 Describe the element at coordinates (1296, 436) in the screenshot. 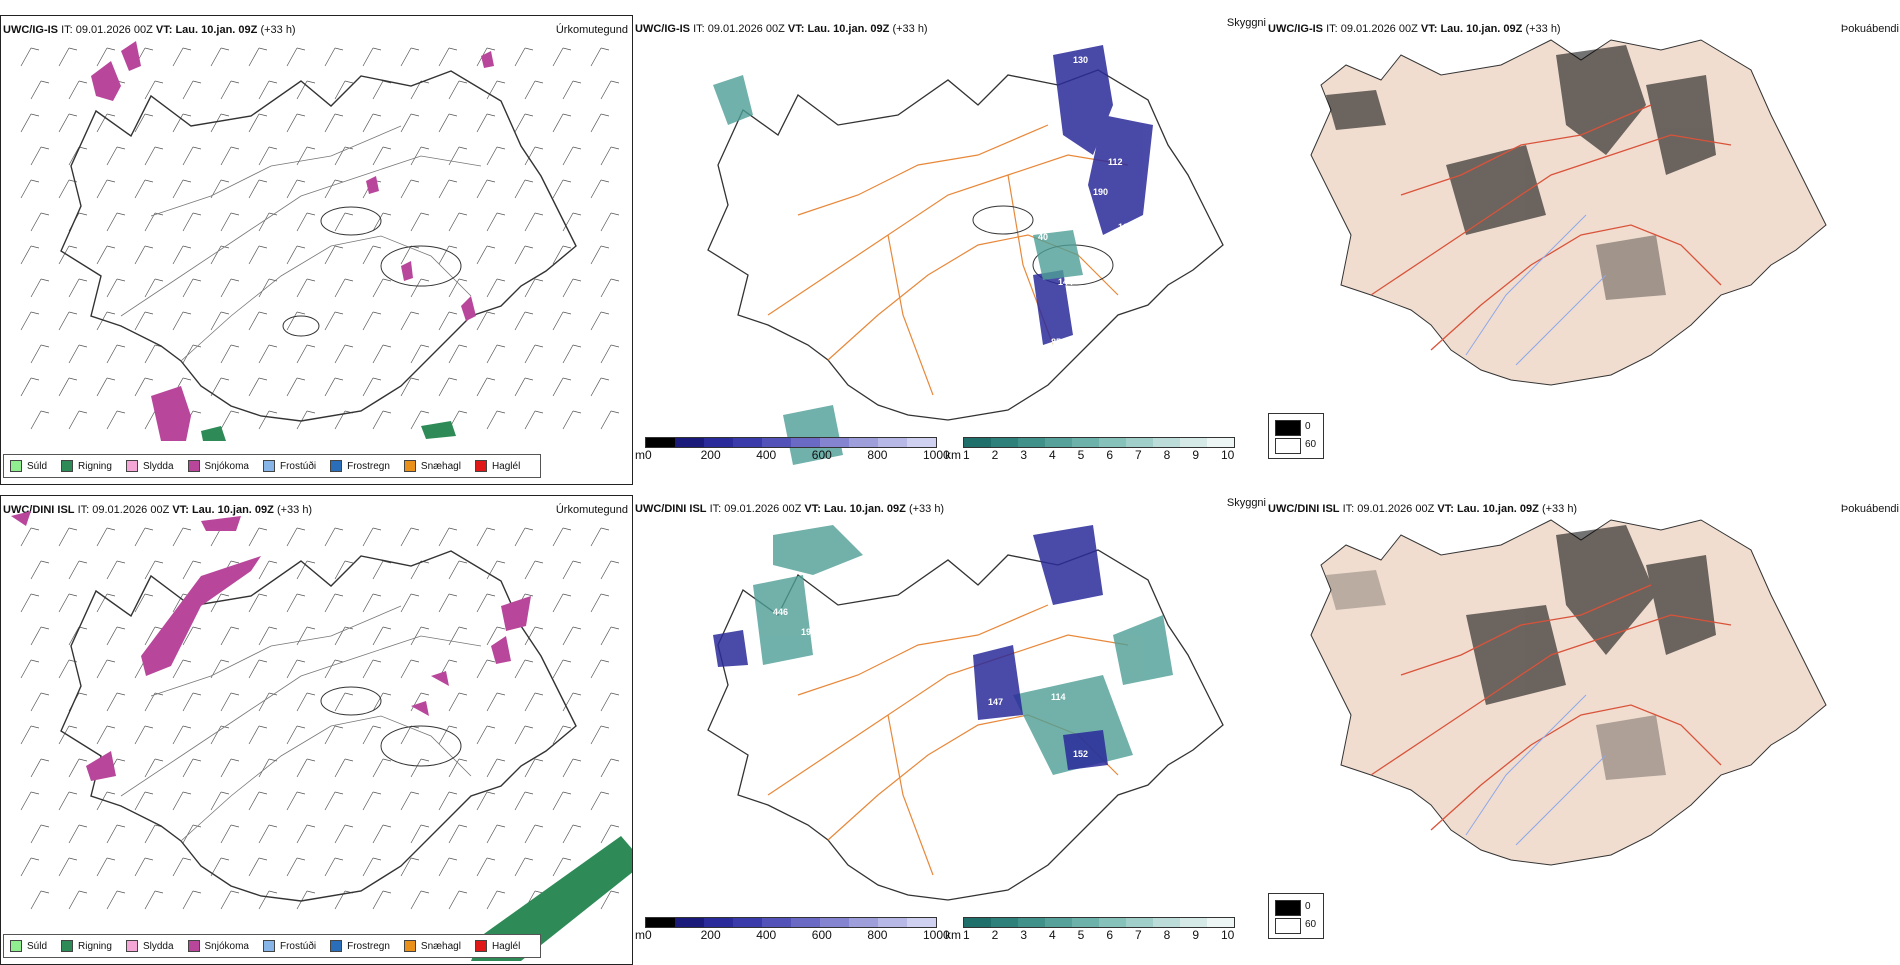

I see `fog-key-top: 0 60` at that location.